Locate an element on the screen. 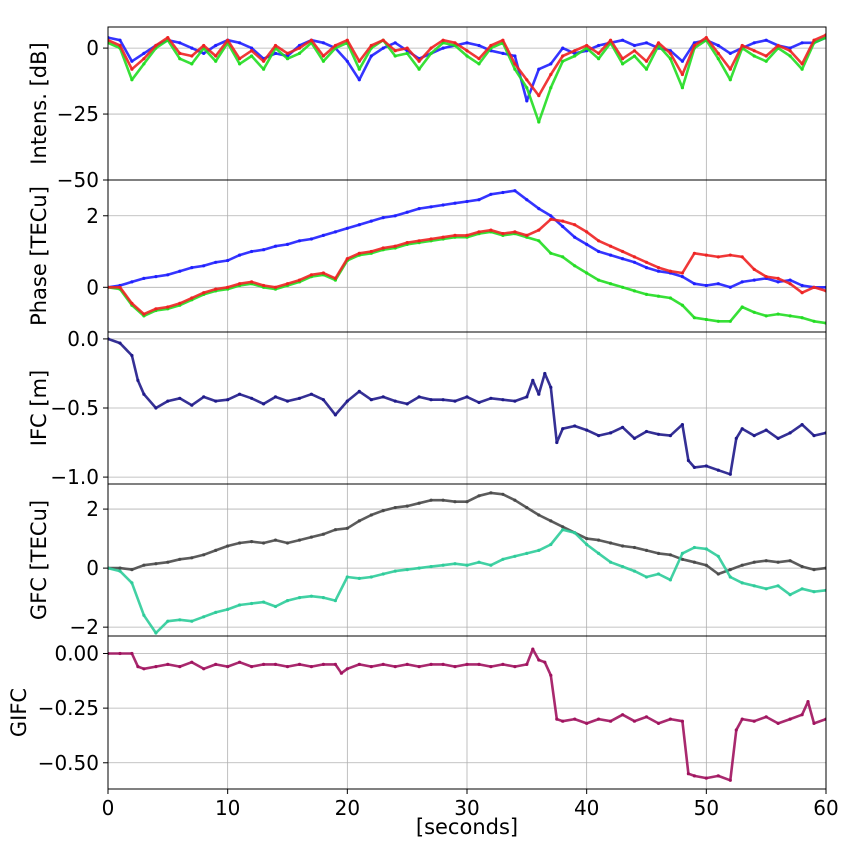 Image resolution: width=864 pixels, height=864 pixels. y-tick-label: −2 is located at coordinates (84, 627).